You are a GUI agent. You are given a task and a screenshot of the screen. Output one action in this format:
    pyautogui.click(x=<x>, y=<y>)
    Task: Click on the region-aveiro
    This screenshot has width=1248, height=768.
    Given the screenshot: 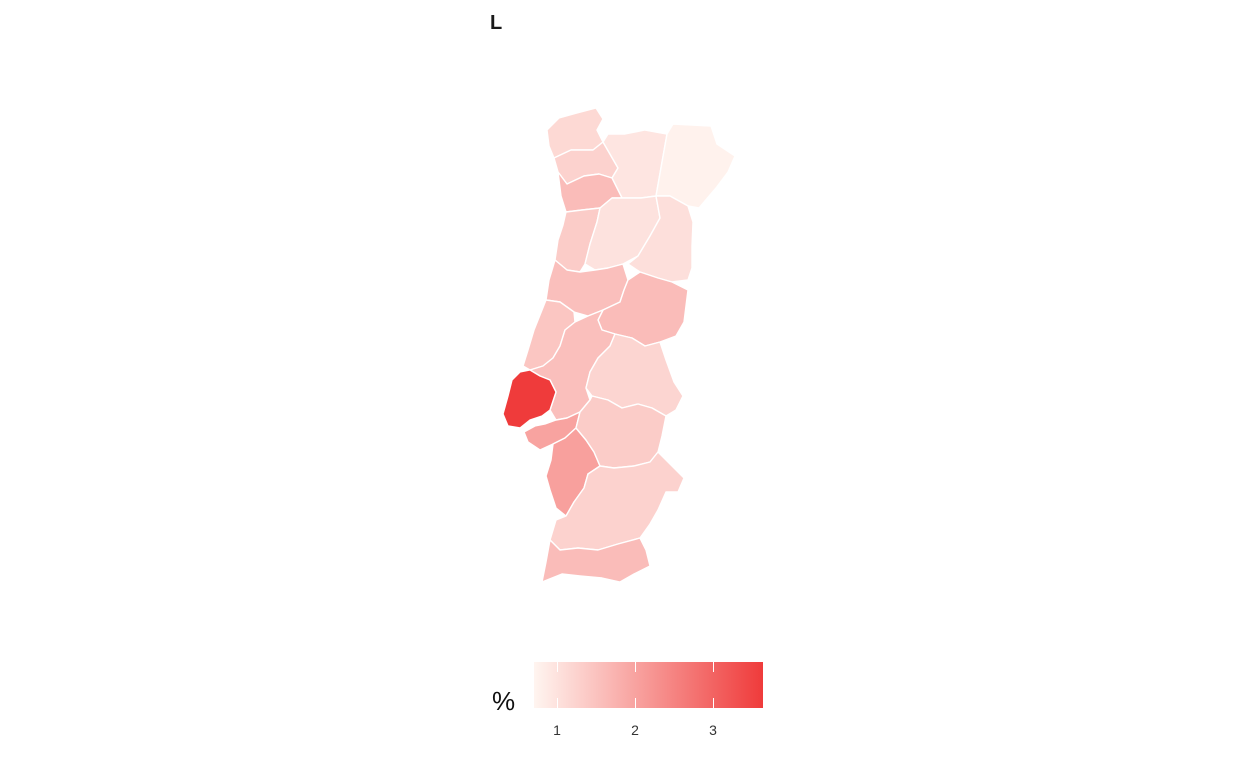 What is the action you would take?
    pyautogui.click(x=577, y=240)
    